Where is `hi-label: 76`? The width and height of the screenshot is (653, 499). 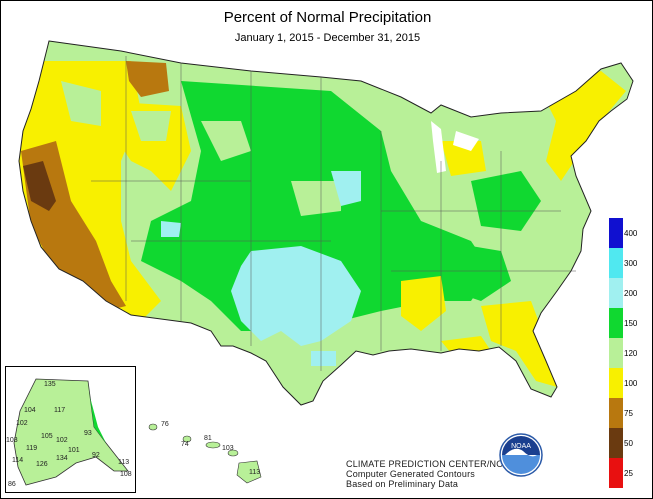 hi-label: 76 is located at coordinates (165, 424).